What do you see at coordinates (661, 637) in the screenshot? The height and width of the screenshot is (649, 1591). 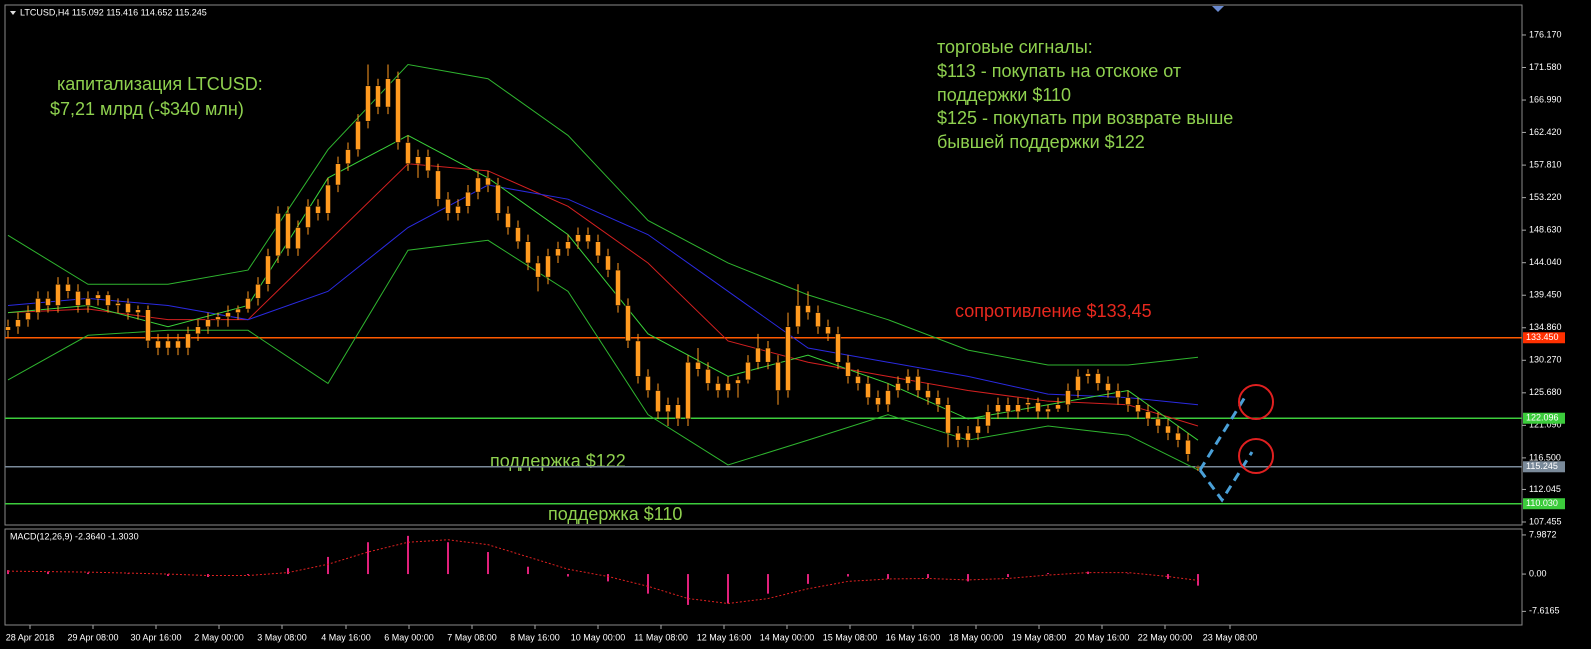 I see `x-tick-label: 11 May 08:00` at bounding box center [661, 637].